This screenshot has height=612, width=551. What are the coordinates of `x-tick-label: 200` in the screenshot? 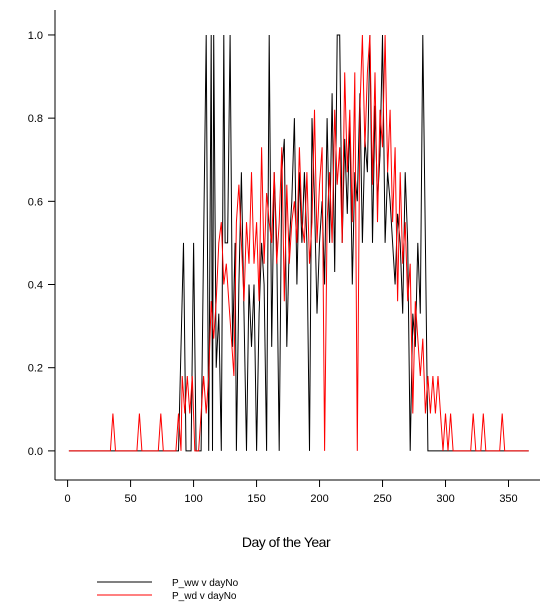 It's located at (319, 499).